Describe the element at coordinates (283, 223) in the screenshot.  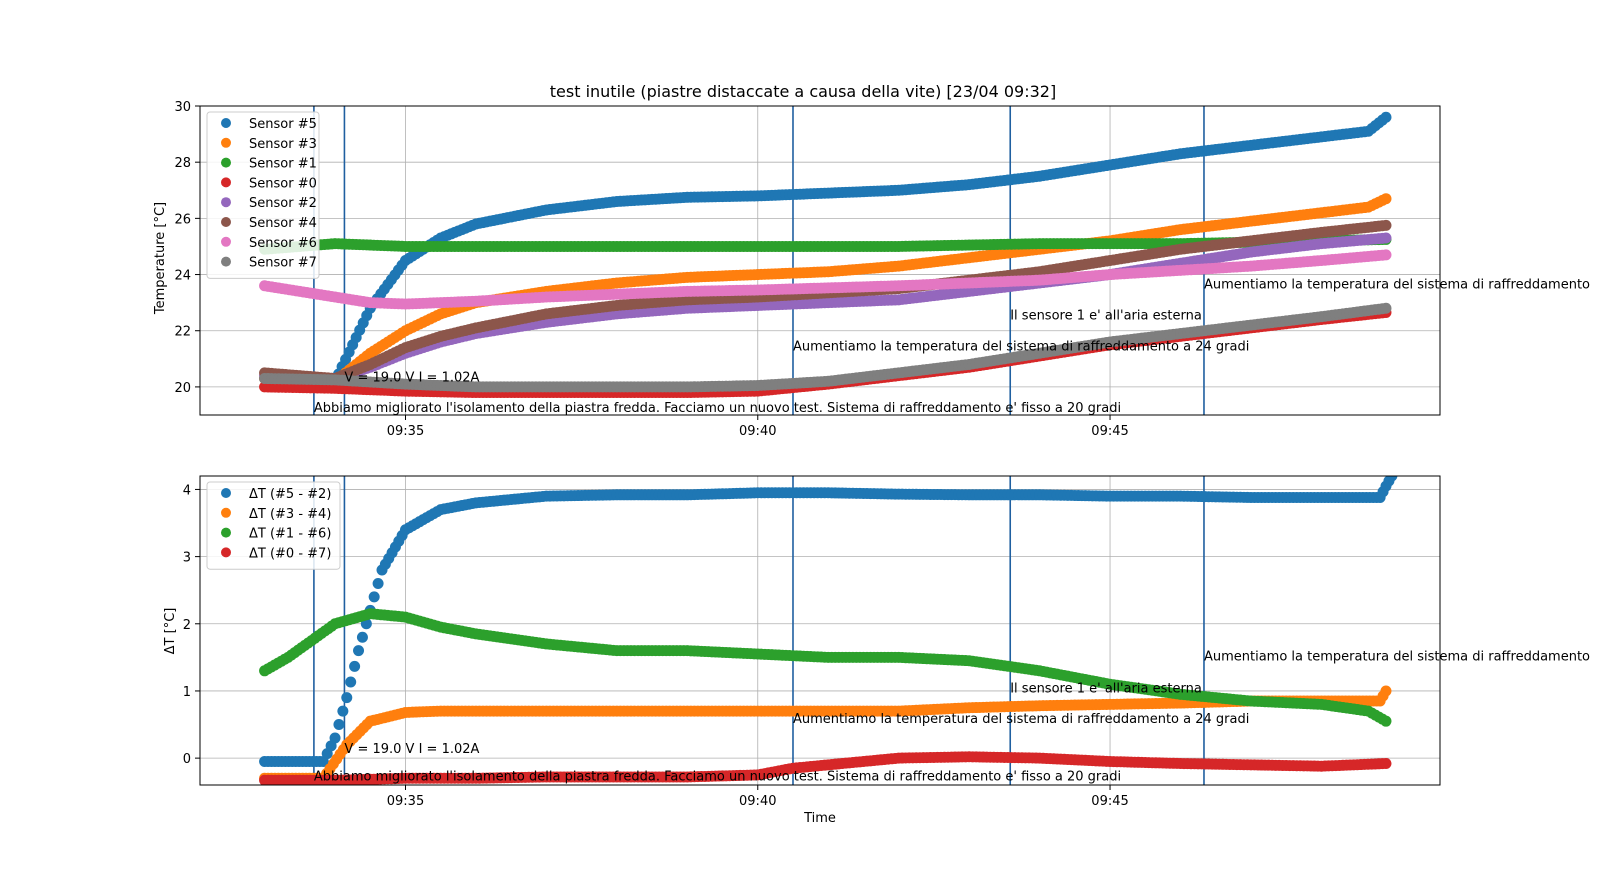
I see `legend-entry: Sensor #4` at that location.